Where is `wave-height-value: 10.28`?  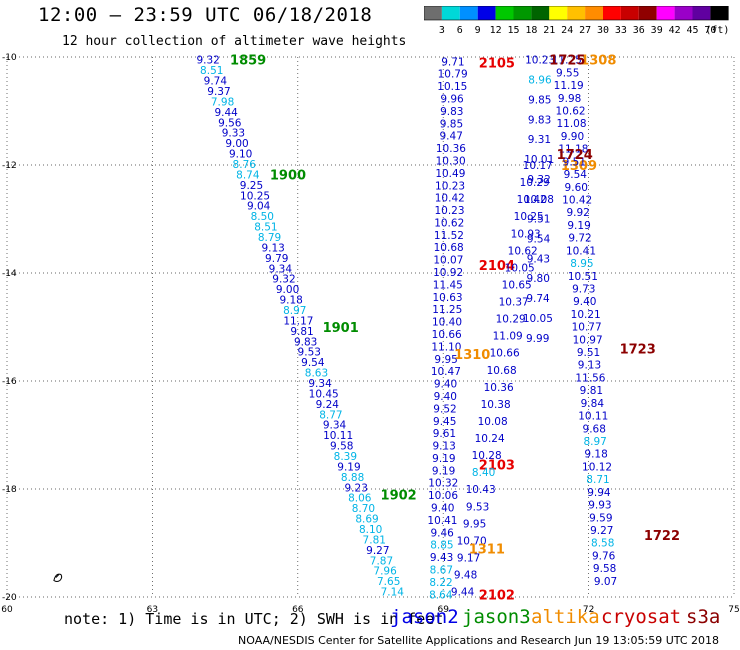 wave-height-value: 10.28 is located at coordinates (487, 456).